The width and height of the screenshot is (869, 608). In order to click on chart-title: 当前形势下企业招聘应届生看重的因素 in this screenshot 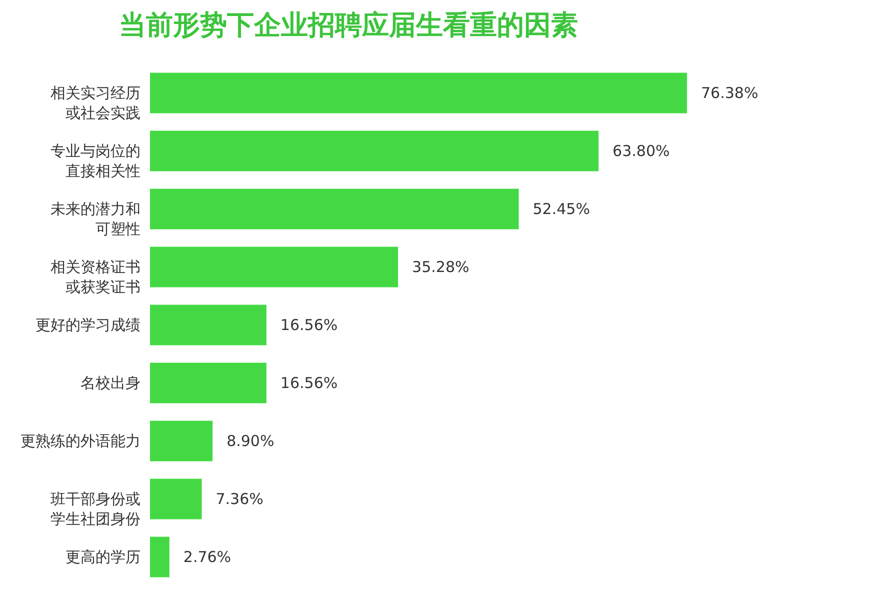, I will do `click(348, 25)`.